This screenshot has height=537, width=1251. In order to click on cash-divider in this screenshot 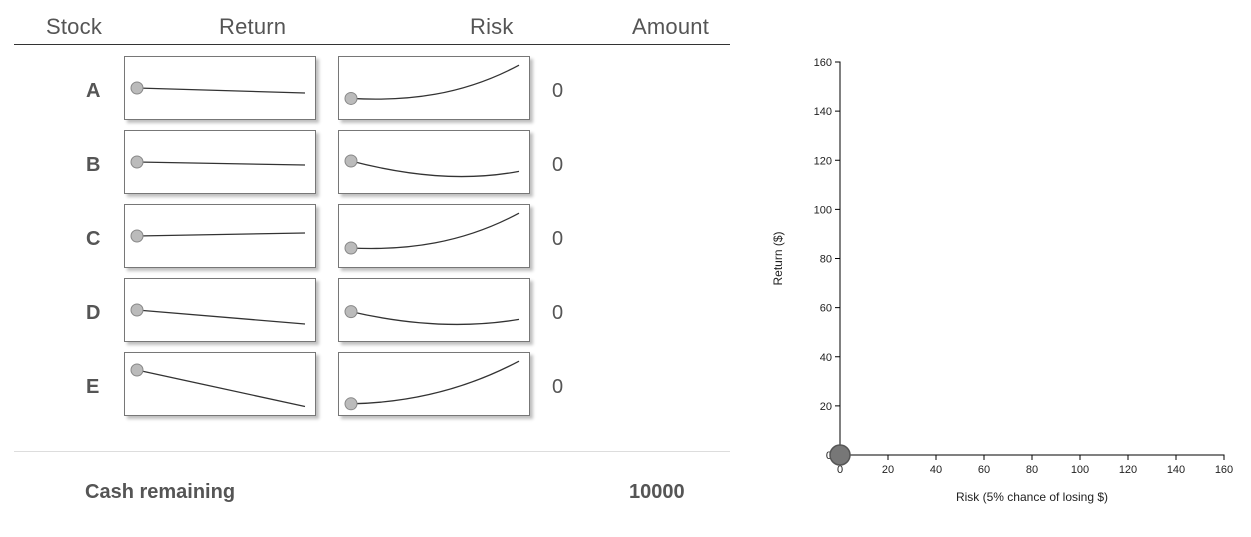, I will do `click(372, 451)`.